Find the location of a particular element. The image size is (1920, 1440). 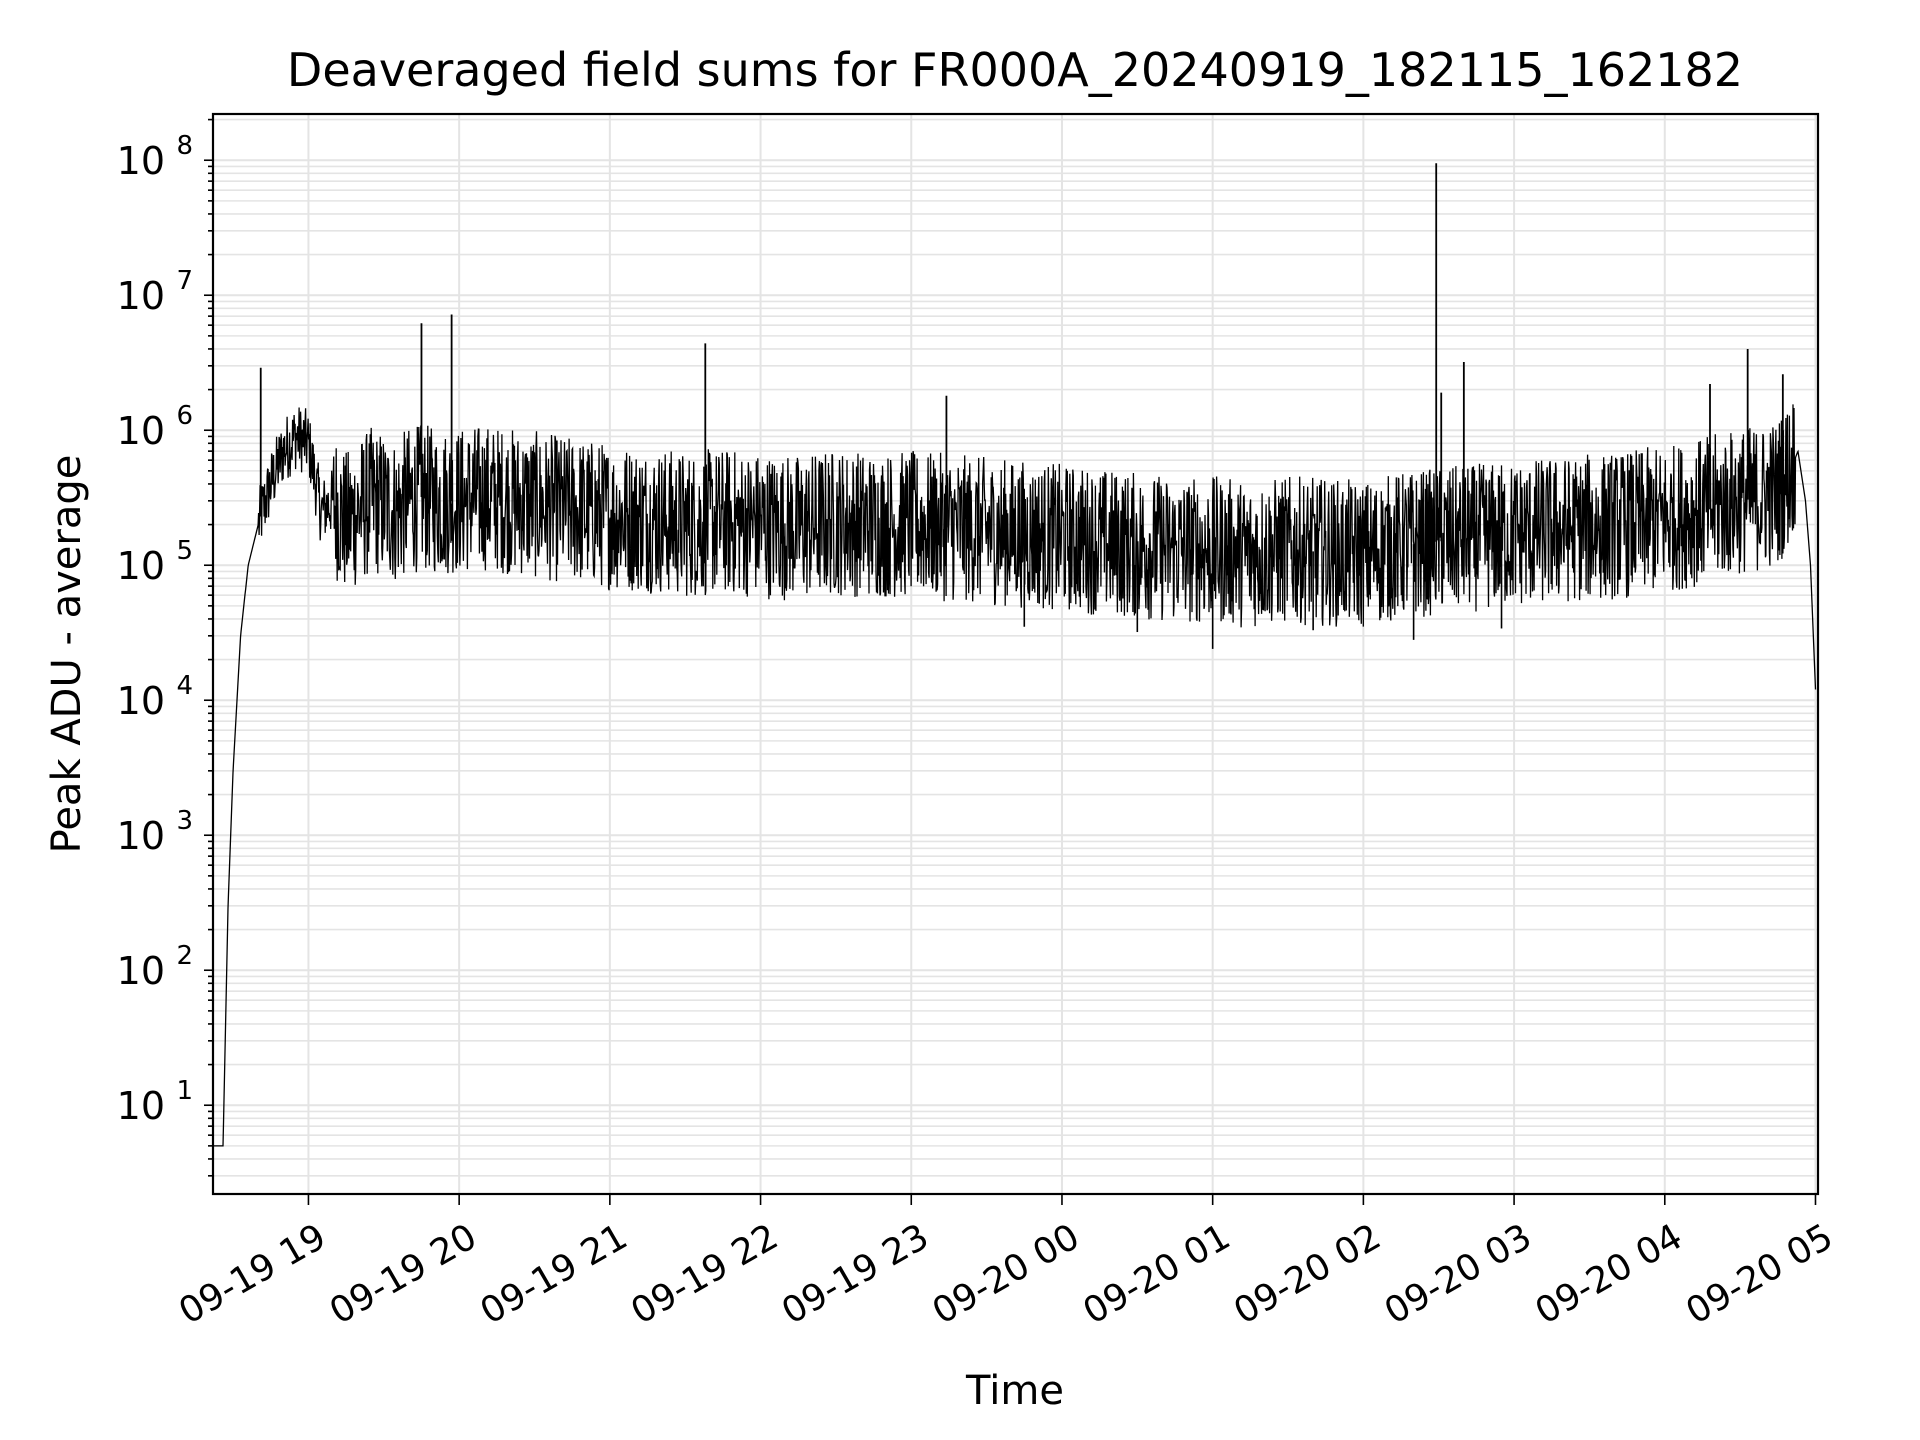

x-tick-label: 09-19 22 is located at coordinates (704, 1274).